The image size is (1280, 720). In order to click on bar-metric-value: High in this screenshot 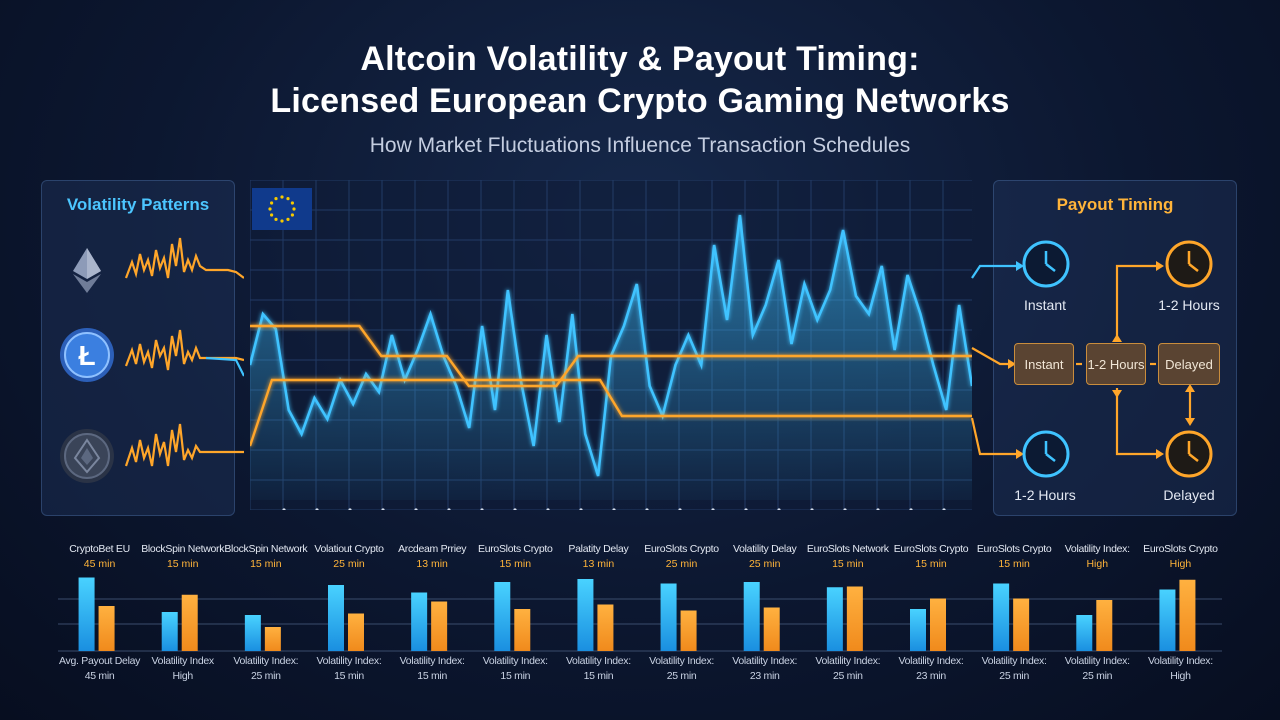, I will do `click(1180, 676)`.